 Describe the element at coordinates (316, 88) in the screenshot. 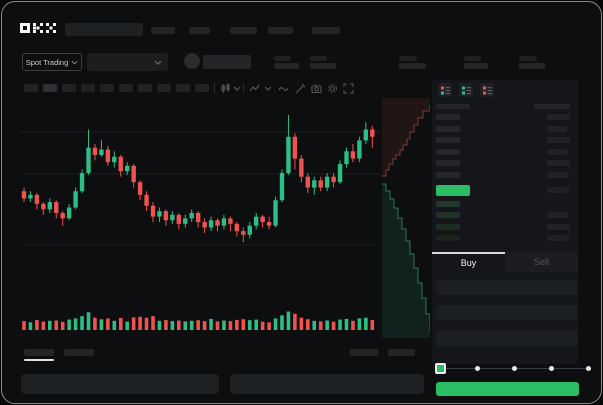

I see `camera-icon` at that location.